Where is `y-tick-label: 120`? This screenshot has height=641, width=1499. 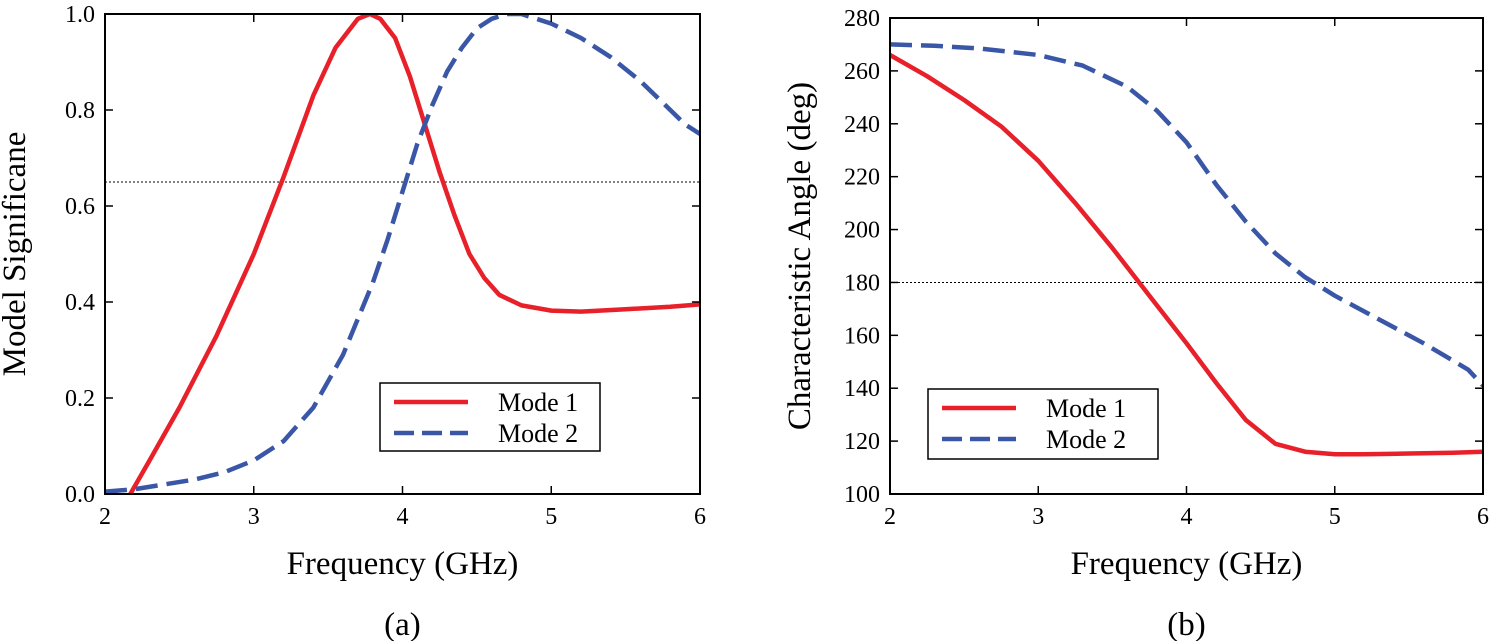 y-tick-label: 120 is located at coordinates (862, 442).